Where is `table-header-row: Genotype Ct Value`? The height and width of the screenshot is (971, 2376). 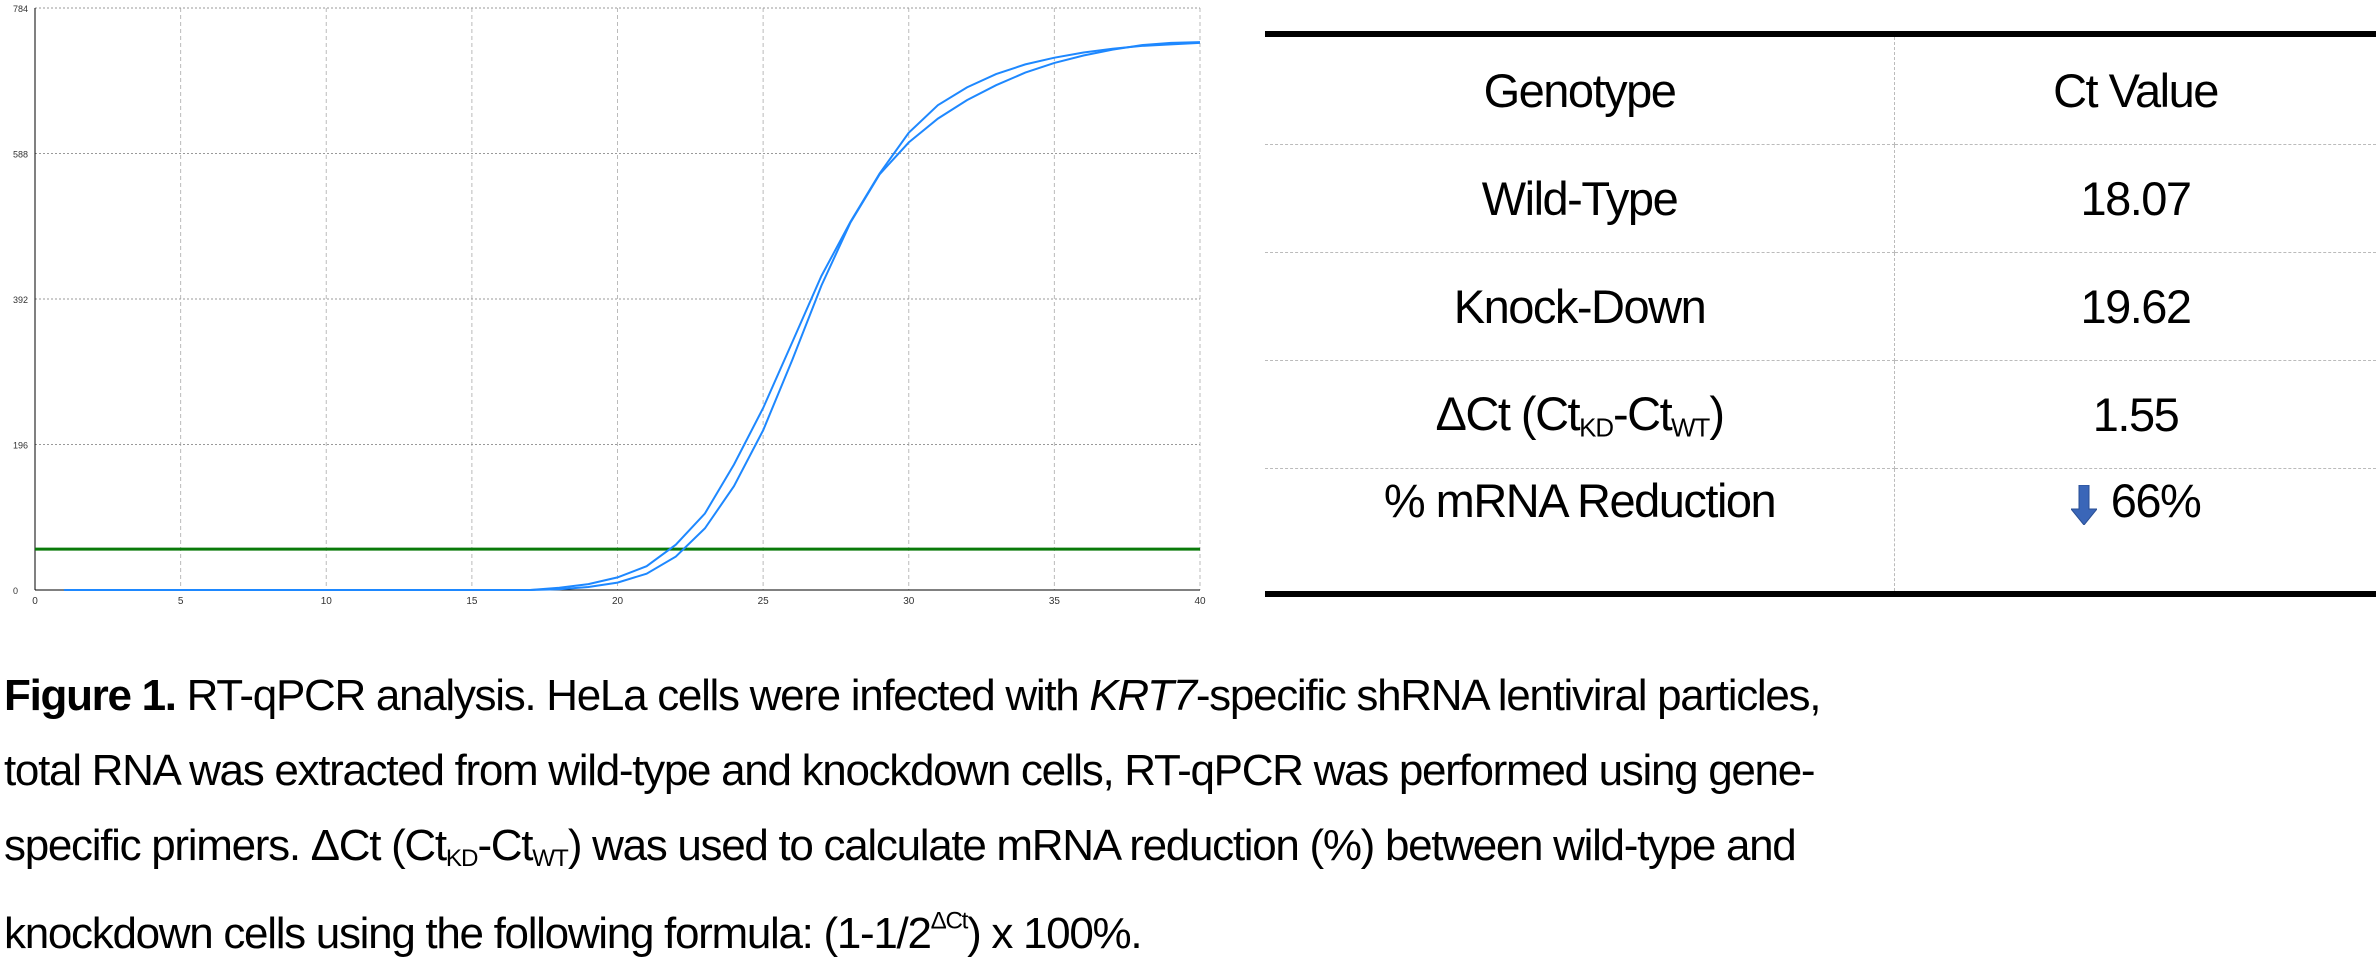
table-header-row: Genotype Ct Value is located at coordinates (1820, 89).